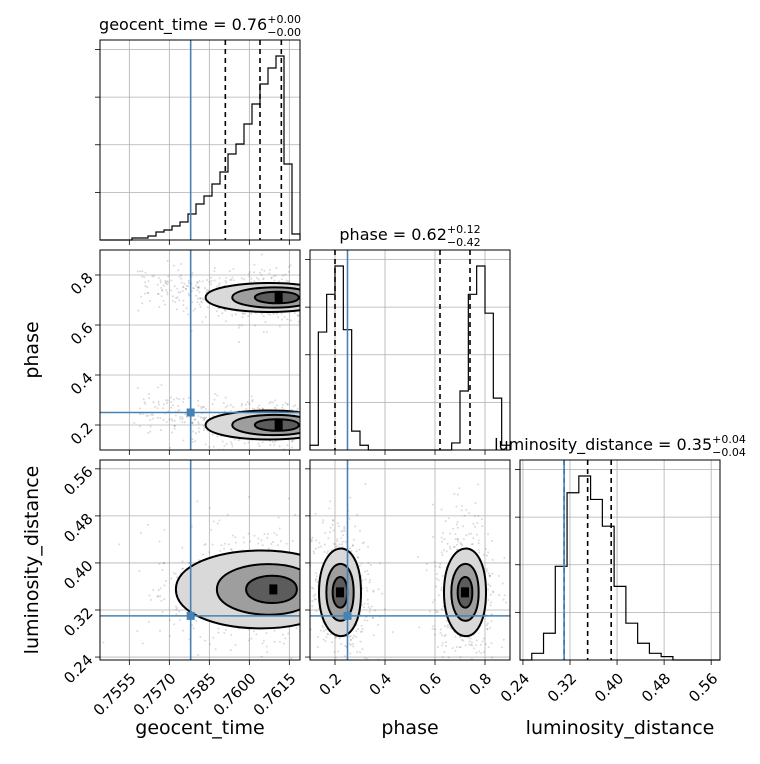  I want to click on density-peak, so click(273, 589).